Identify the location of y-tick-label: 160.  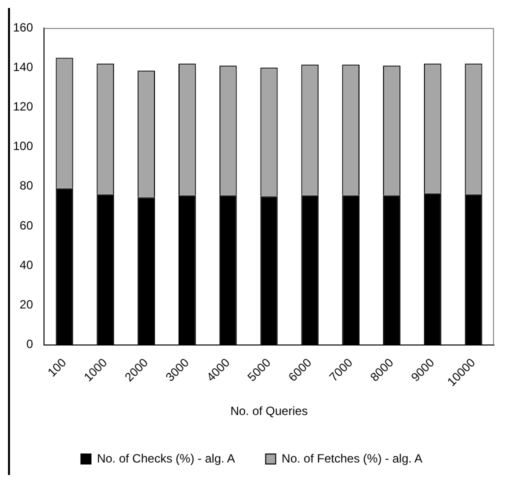
(23, 27).